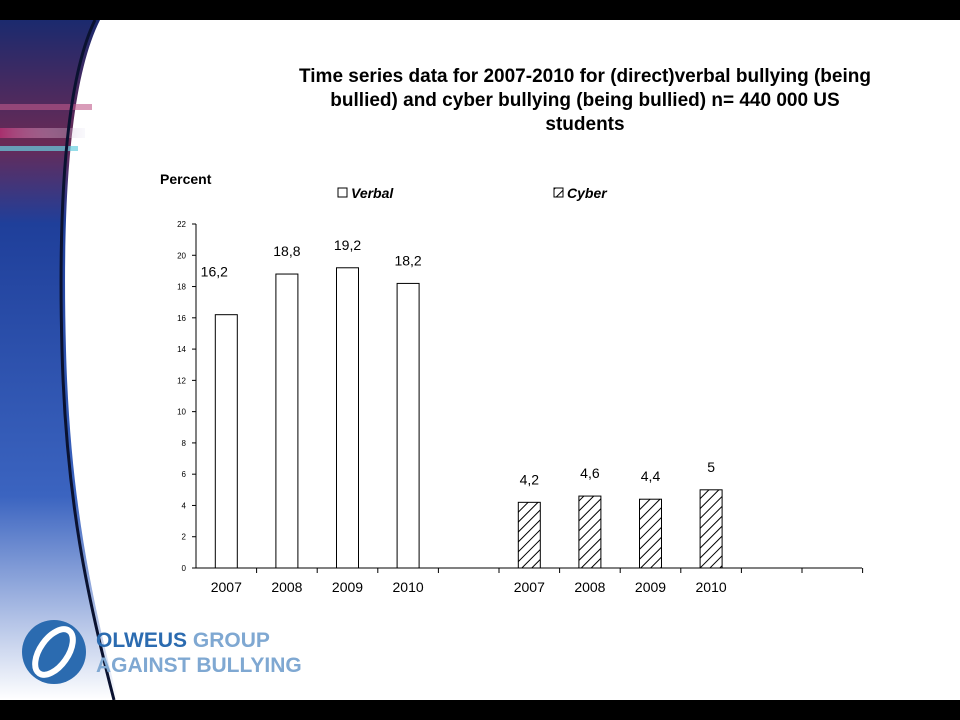 The height and width of the screenshot is (720, 960). I want to click on logo-word-olweus: OLWEUS, so click(142, 640).